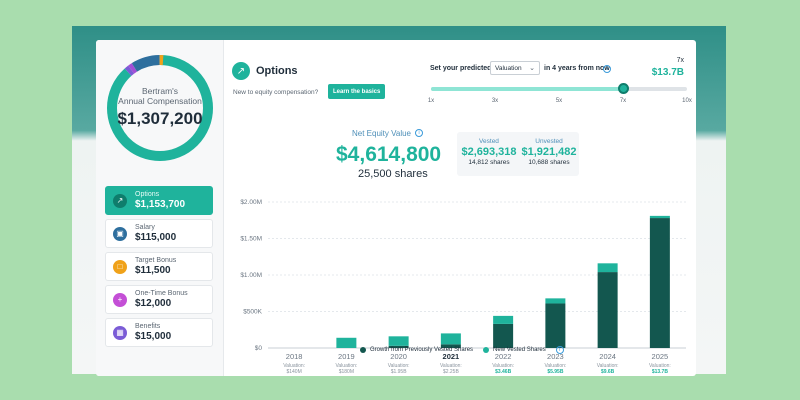  What do you see at coordinates (120, 266) in the screenshot?
I see `bonus-icon: □` at bounding box center [120, 266].